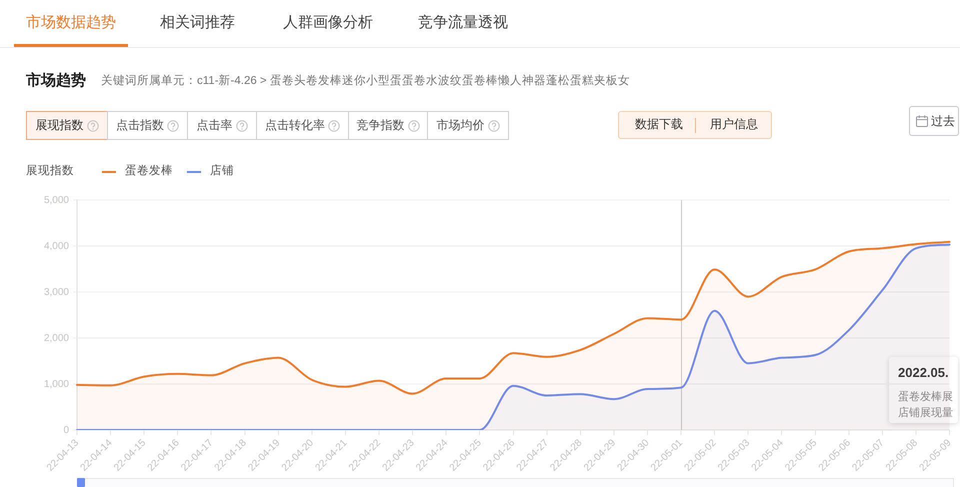 The image size is (960, 487). Describe the element at coordinates (365, 81) in the screenshot. I see `chart-subtitle: 关键词所属单元：c11-新-4.26 > 蛋卷头卷发棒迷你小型蛋蛋卷水波纹蛋卷棒懒人神器蓬松蛋糕夹板女` at that location.